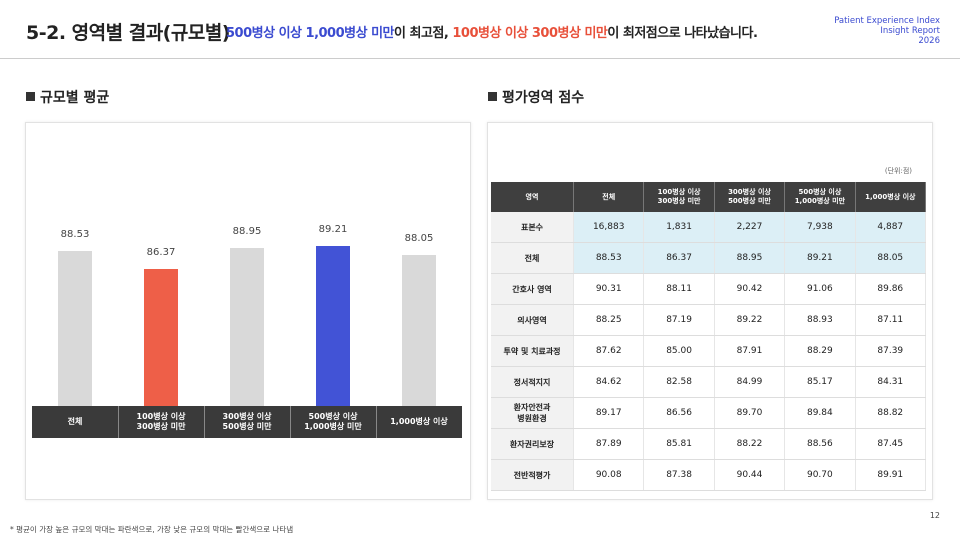  I want to click on slide-title: 5-2. 영역별 결과(규모별), so click(128, 33).